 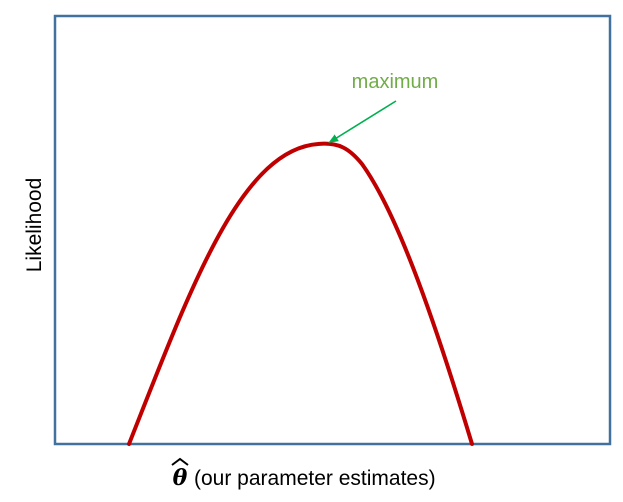 What do you see at coordinates (362, 122) in the screenshot?
I see `maximum-arrow` at bounding box center [362, 122].